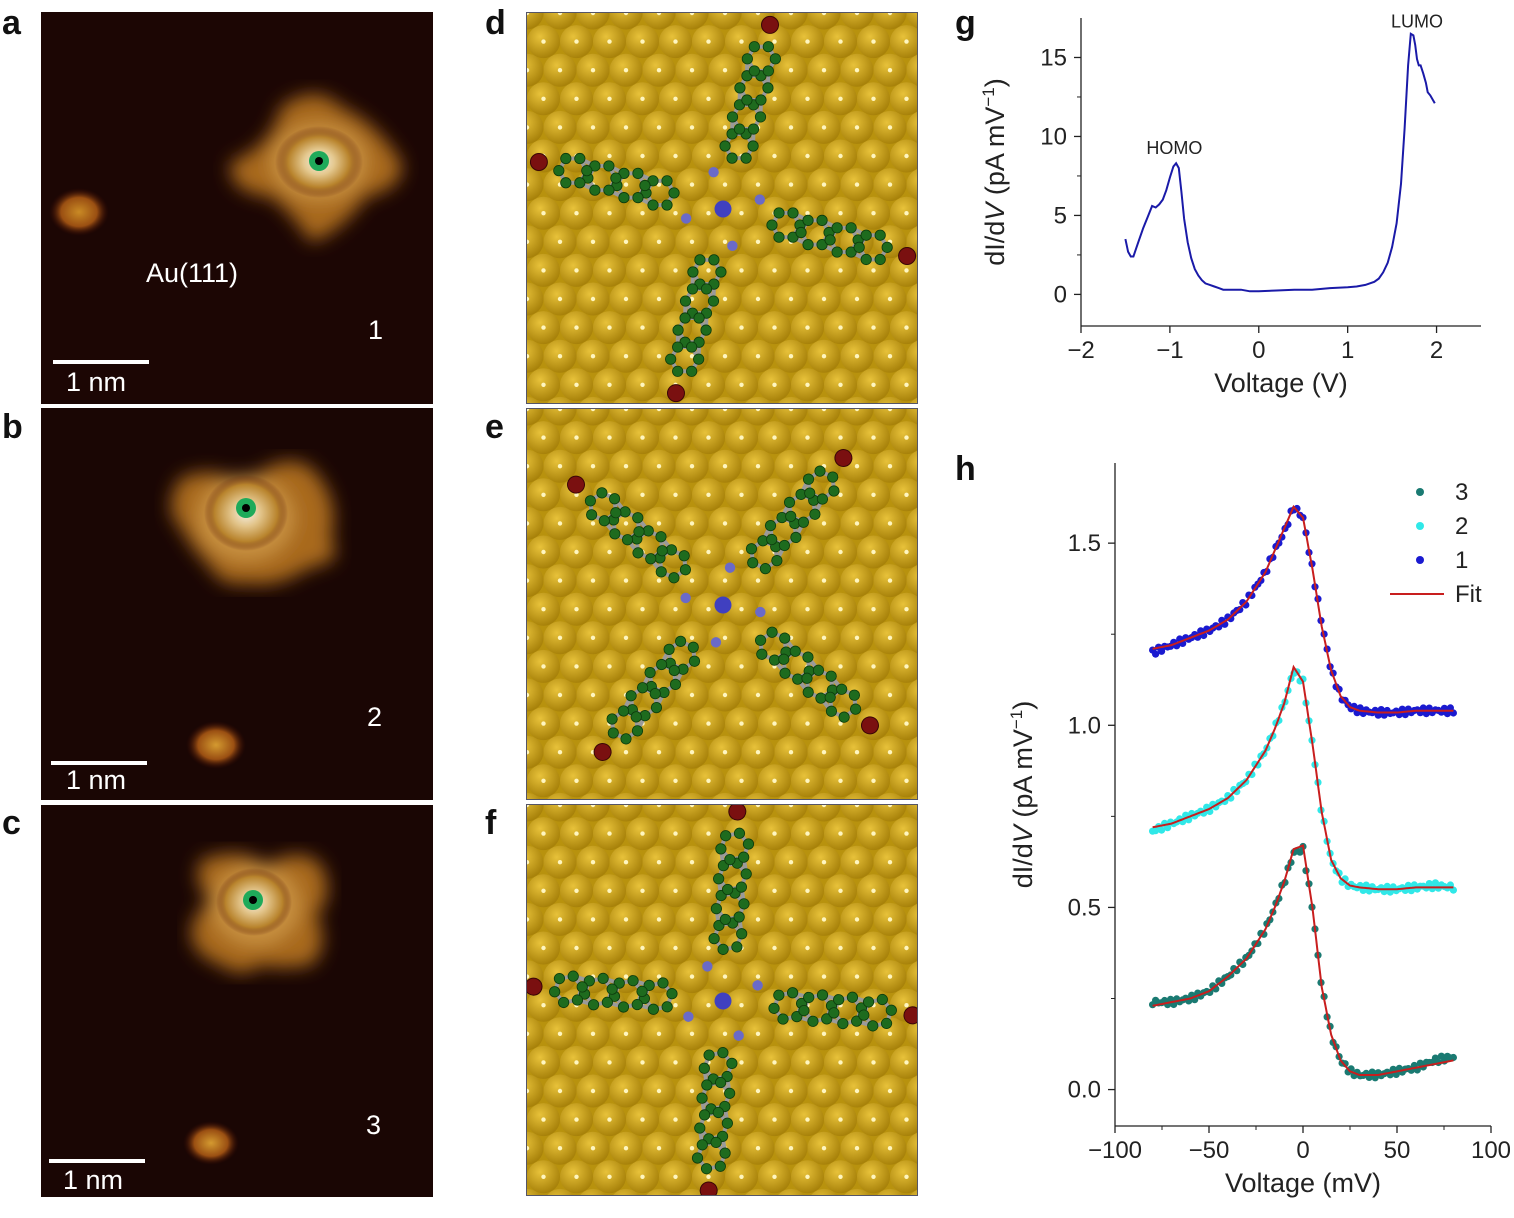  I want to click on fit-curve, so click(1303, 609).